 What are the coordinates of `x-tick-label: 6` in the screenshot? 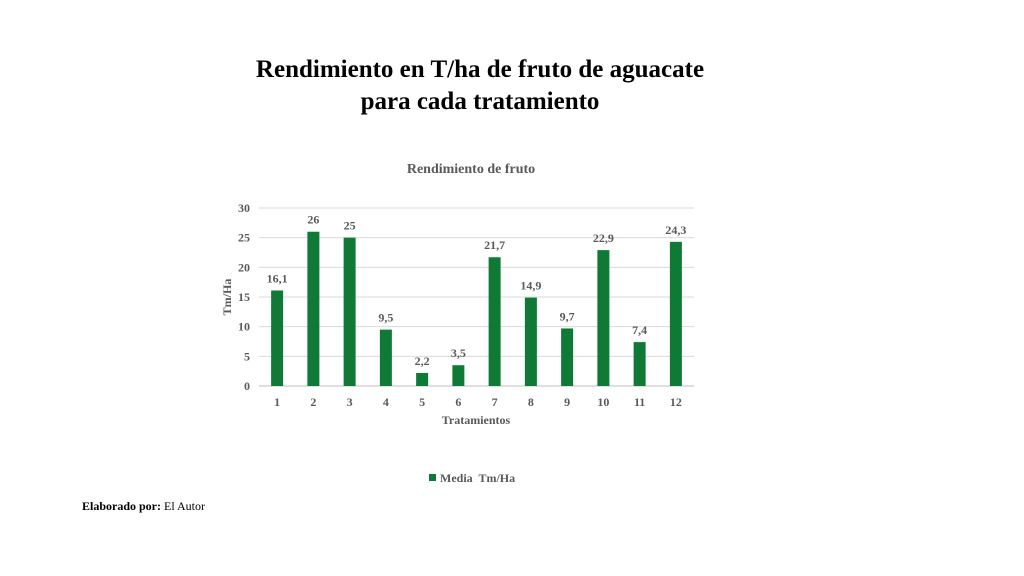 It's located at (458, 402).